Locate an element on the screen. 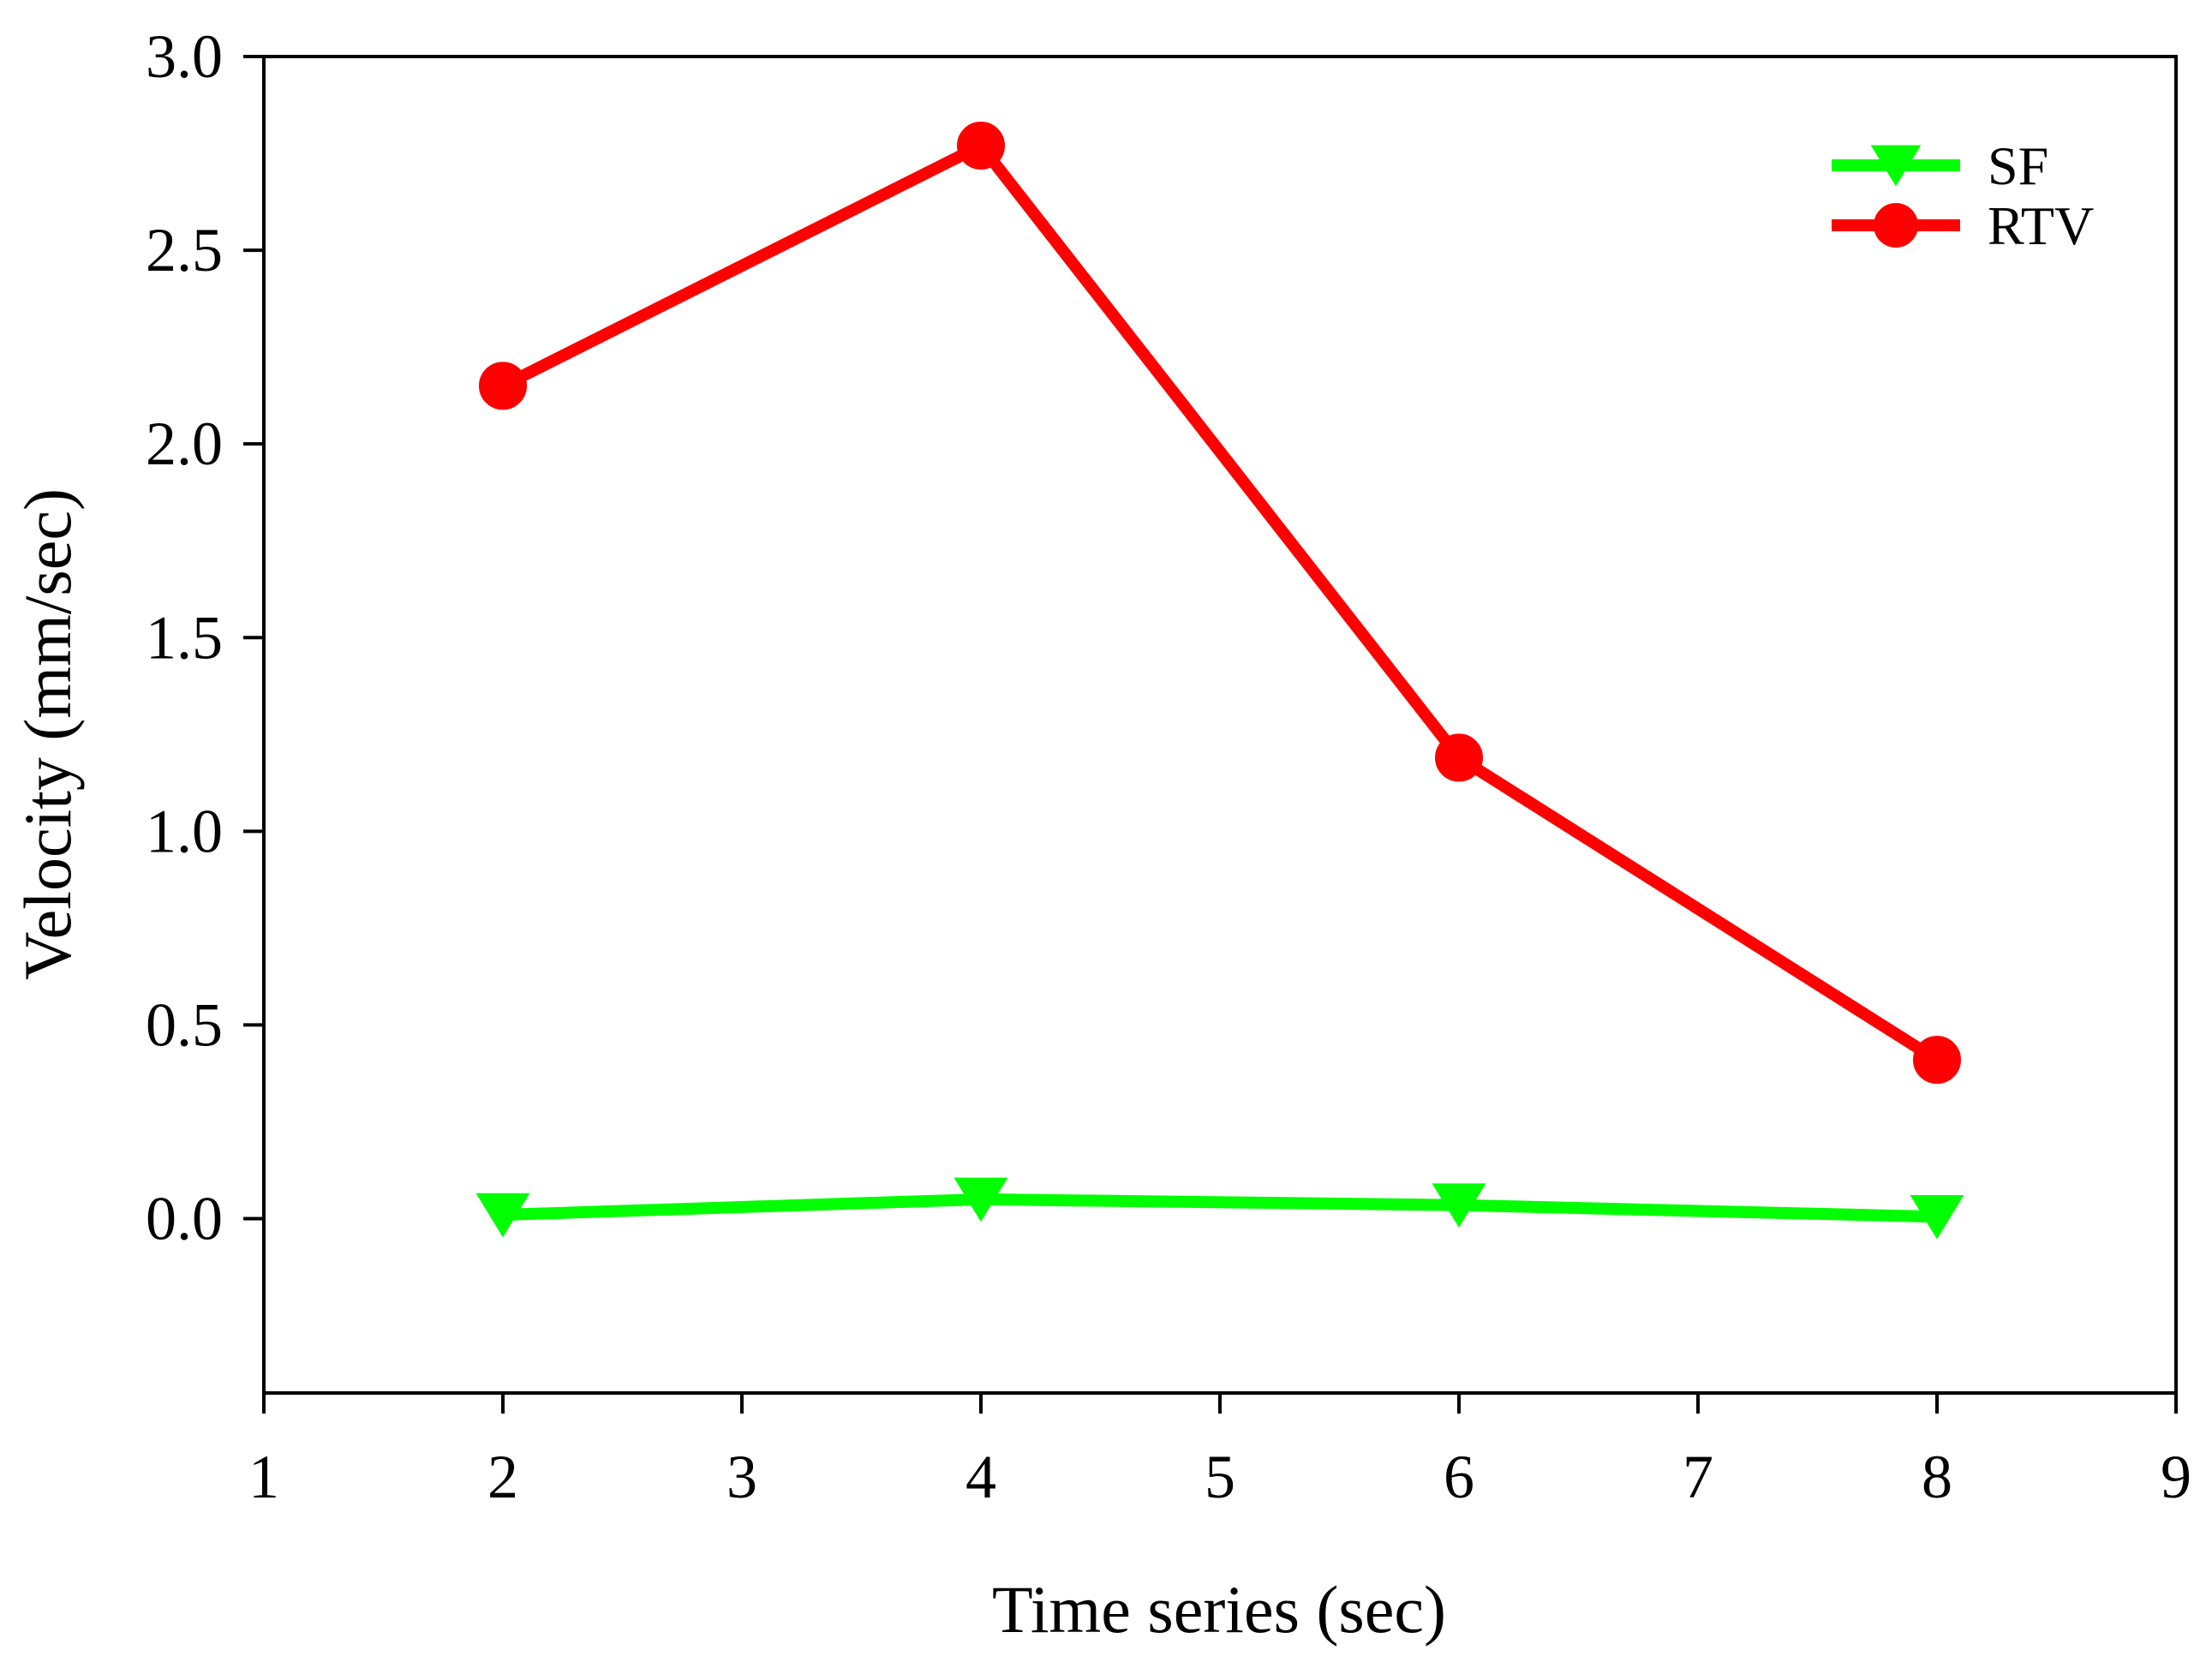 The image size is (2212, 1656). y-tick-label: 3.0 is located at coordinates (184, 56).